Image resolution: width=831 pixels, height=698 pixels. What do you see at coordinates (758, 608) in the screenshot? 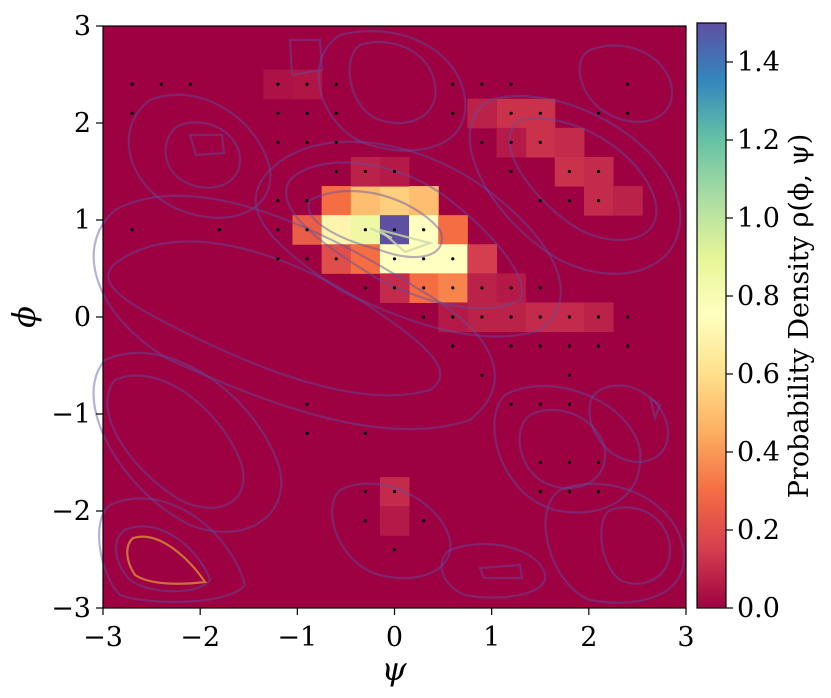
I see `colorbar-tick-label: 0.0` at bounding box center [758, 608].